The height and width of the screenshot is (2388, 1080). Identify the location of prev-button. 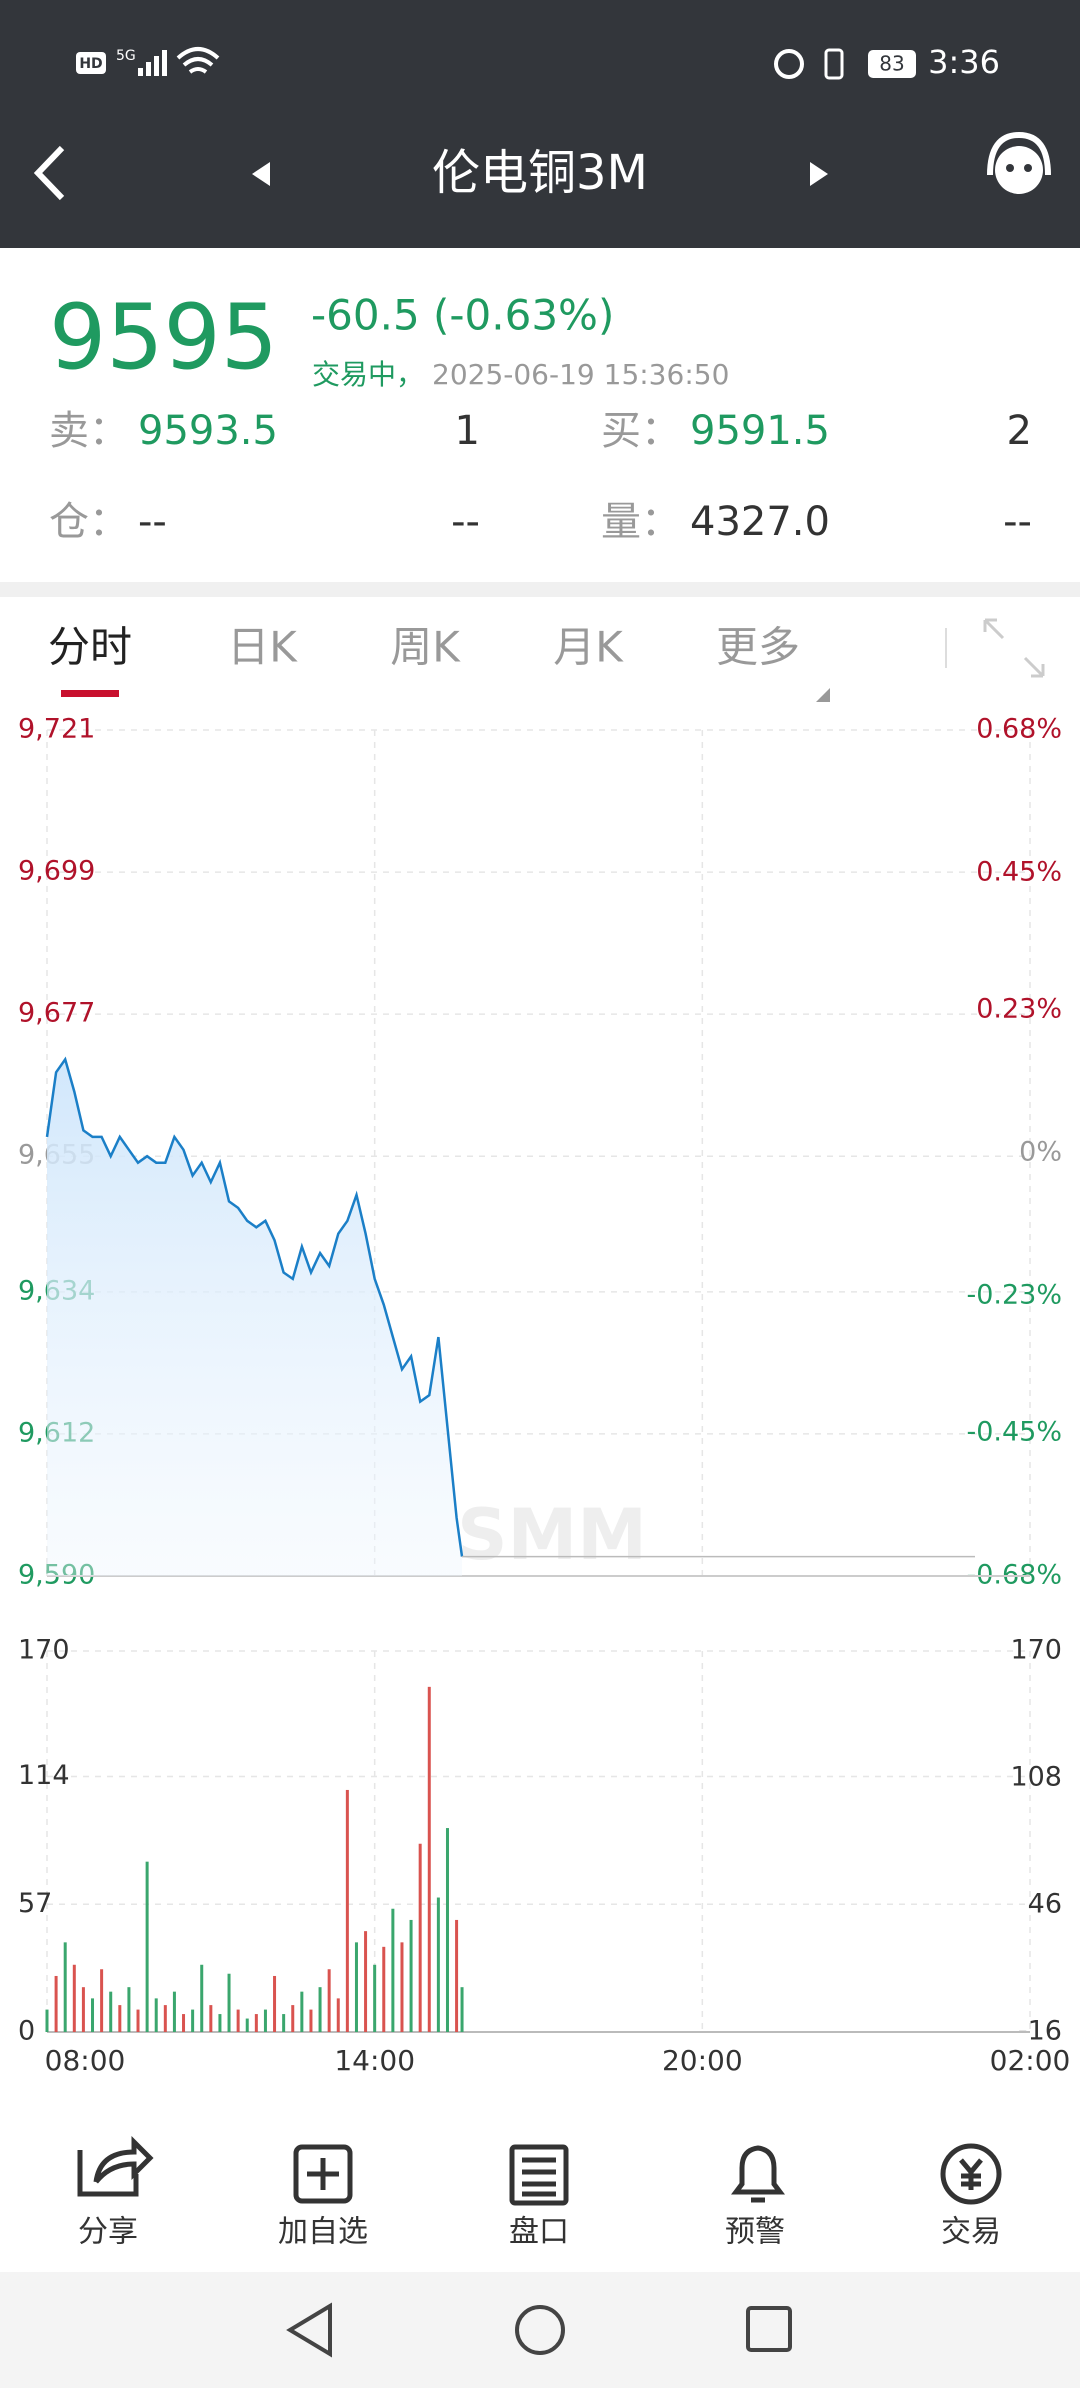
(261, 174).